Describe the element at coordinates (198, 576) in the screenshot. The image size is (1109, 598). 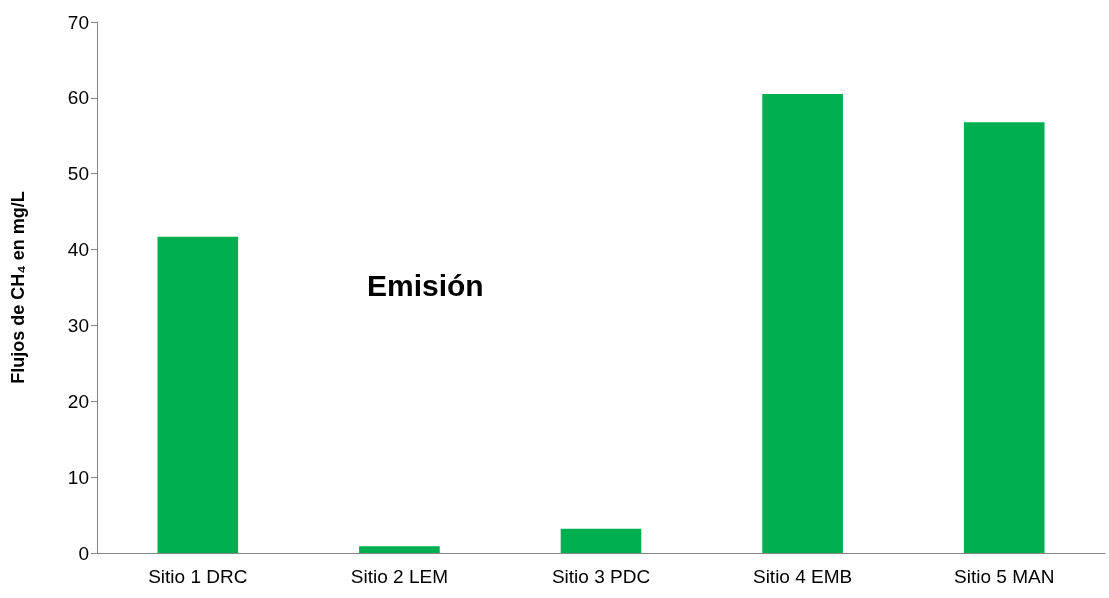
I see `x-tick-label: Sitio 1 DRC` at that location.